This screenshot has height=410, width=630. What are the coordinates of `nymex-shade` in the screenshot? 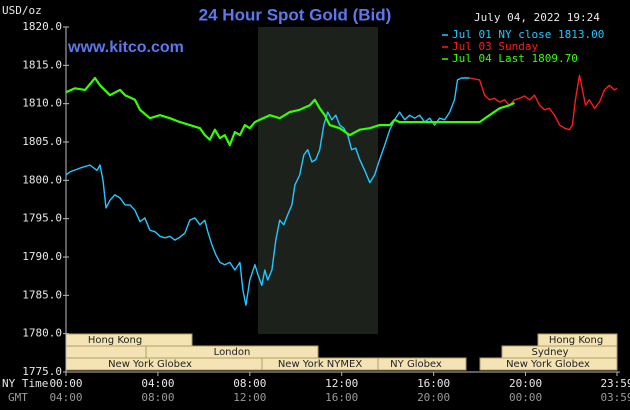 It's located at (318, 180).